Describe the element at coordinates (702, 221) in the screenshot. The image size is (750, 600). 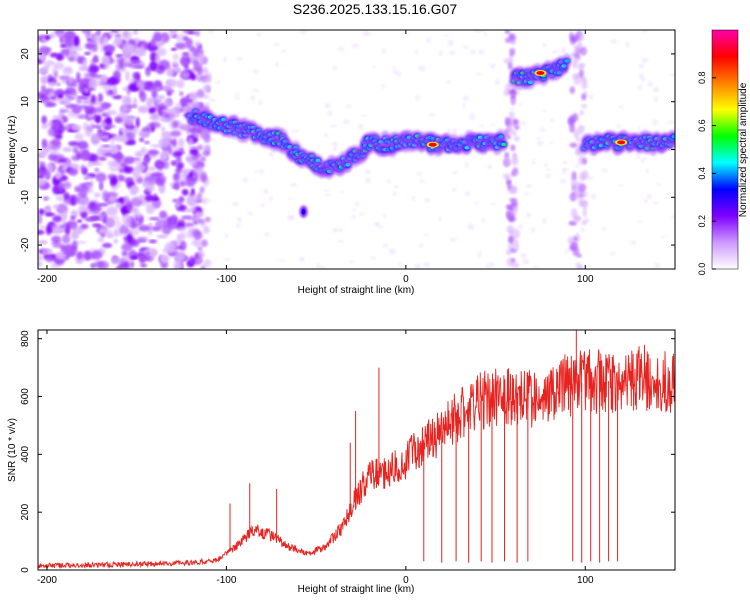
I see `colorbar-tick-label: 0.2` at that location.